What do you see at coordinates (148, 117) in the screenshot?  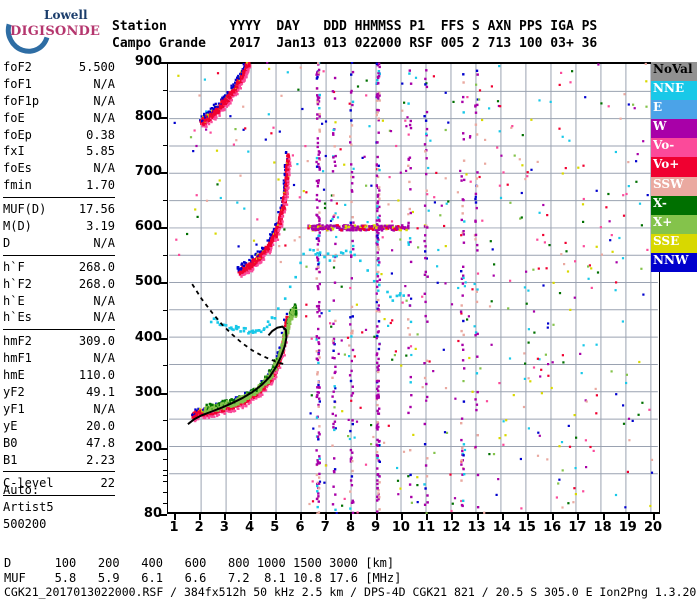 I see `y-axis-label: 800` at bounding box center [148, 117].